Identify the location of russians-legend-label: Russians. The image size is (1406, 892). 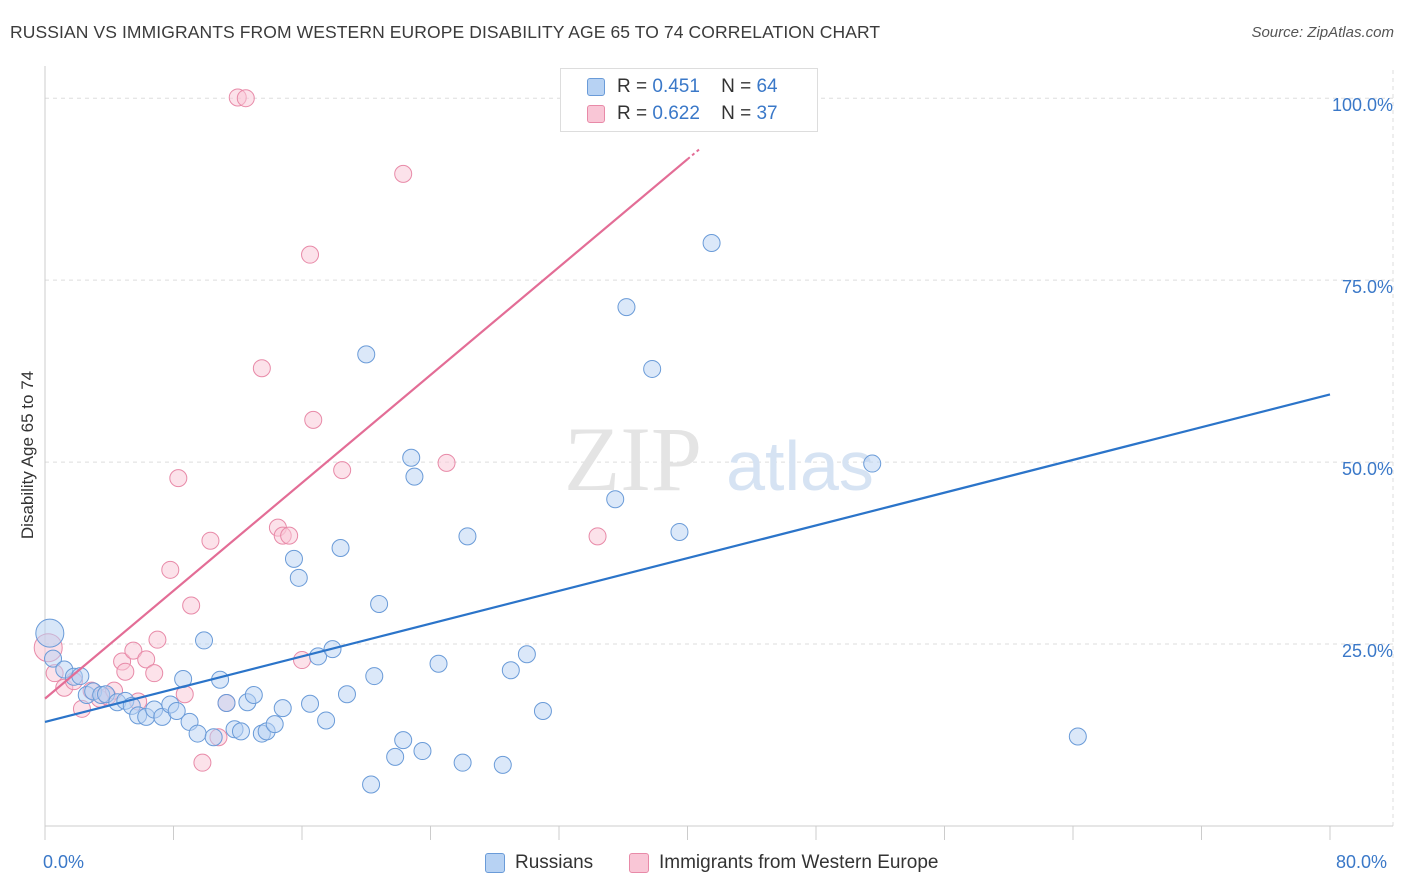
(554, 862).